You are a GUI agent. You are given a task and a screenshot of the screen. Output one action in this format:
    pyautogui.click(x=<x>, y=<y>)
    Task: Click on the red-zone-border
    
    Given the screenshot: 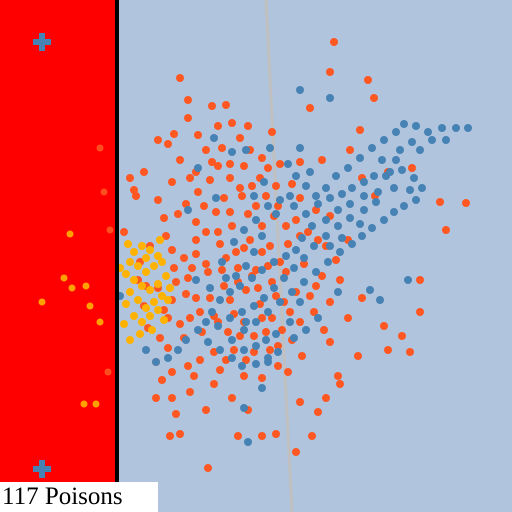 What is the action you would take?
    pyautogui.click(x=117, y=256)
    